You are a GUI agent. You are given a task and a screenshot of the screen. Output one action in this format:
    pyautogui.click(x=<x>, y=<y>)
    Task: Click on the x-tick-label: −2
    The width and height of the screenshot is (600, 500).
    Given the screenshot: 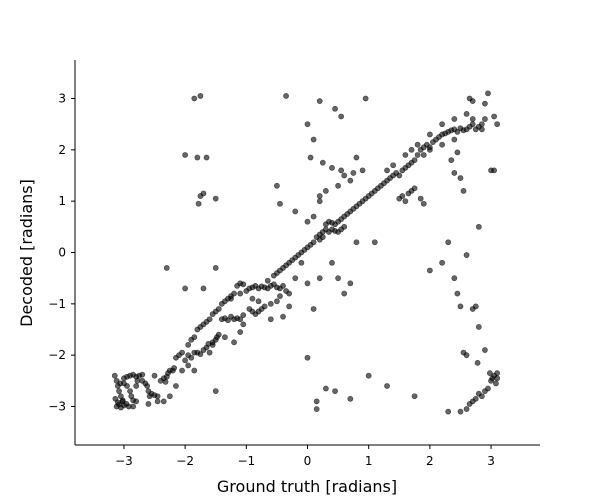 What is the action you would take?
    pyautogui.click(x=185, y=461)
    